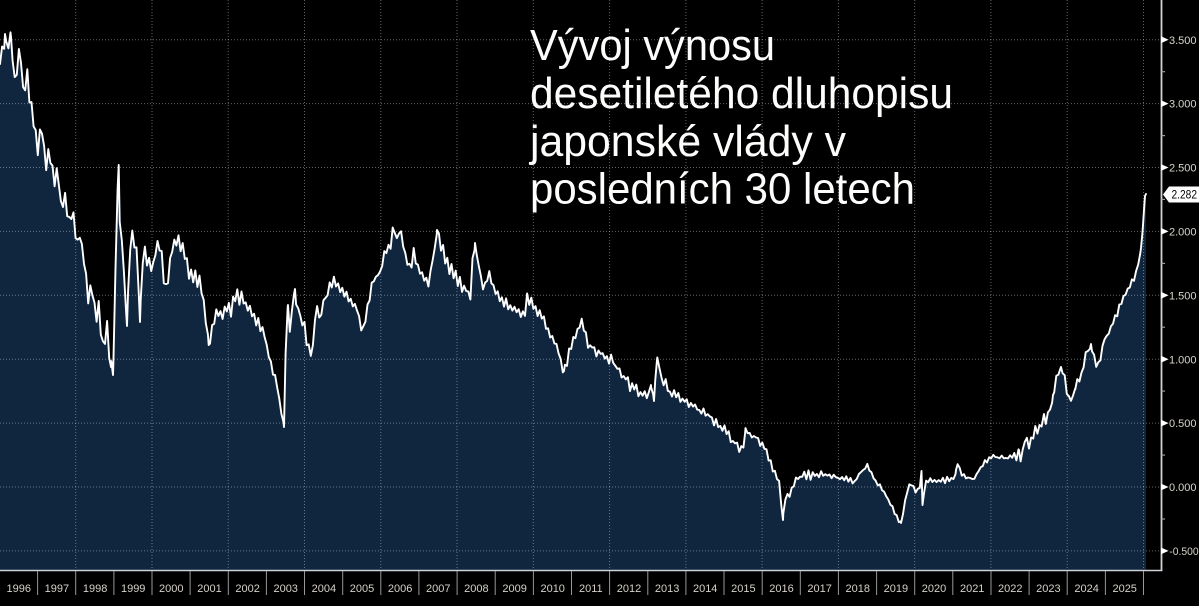 The image size is (1199, 606). What do you see at coordinates (285, 589) in the screenshot?
I see `svg-text: 2003` at bounding box center [285, 589].